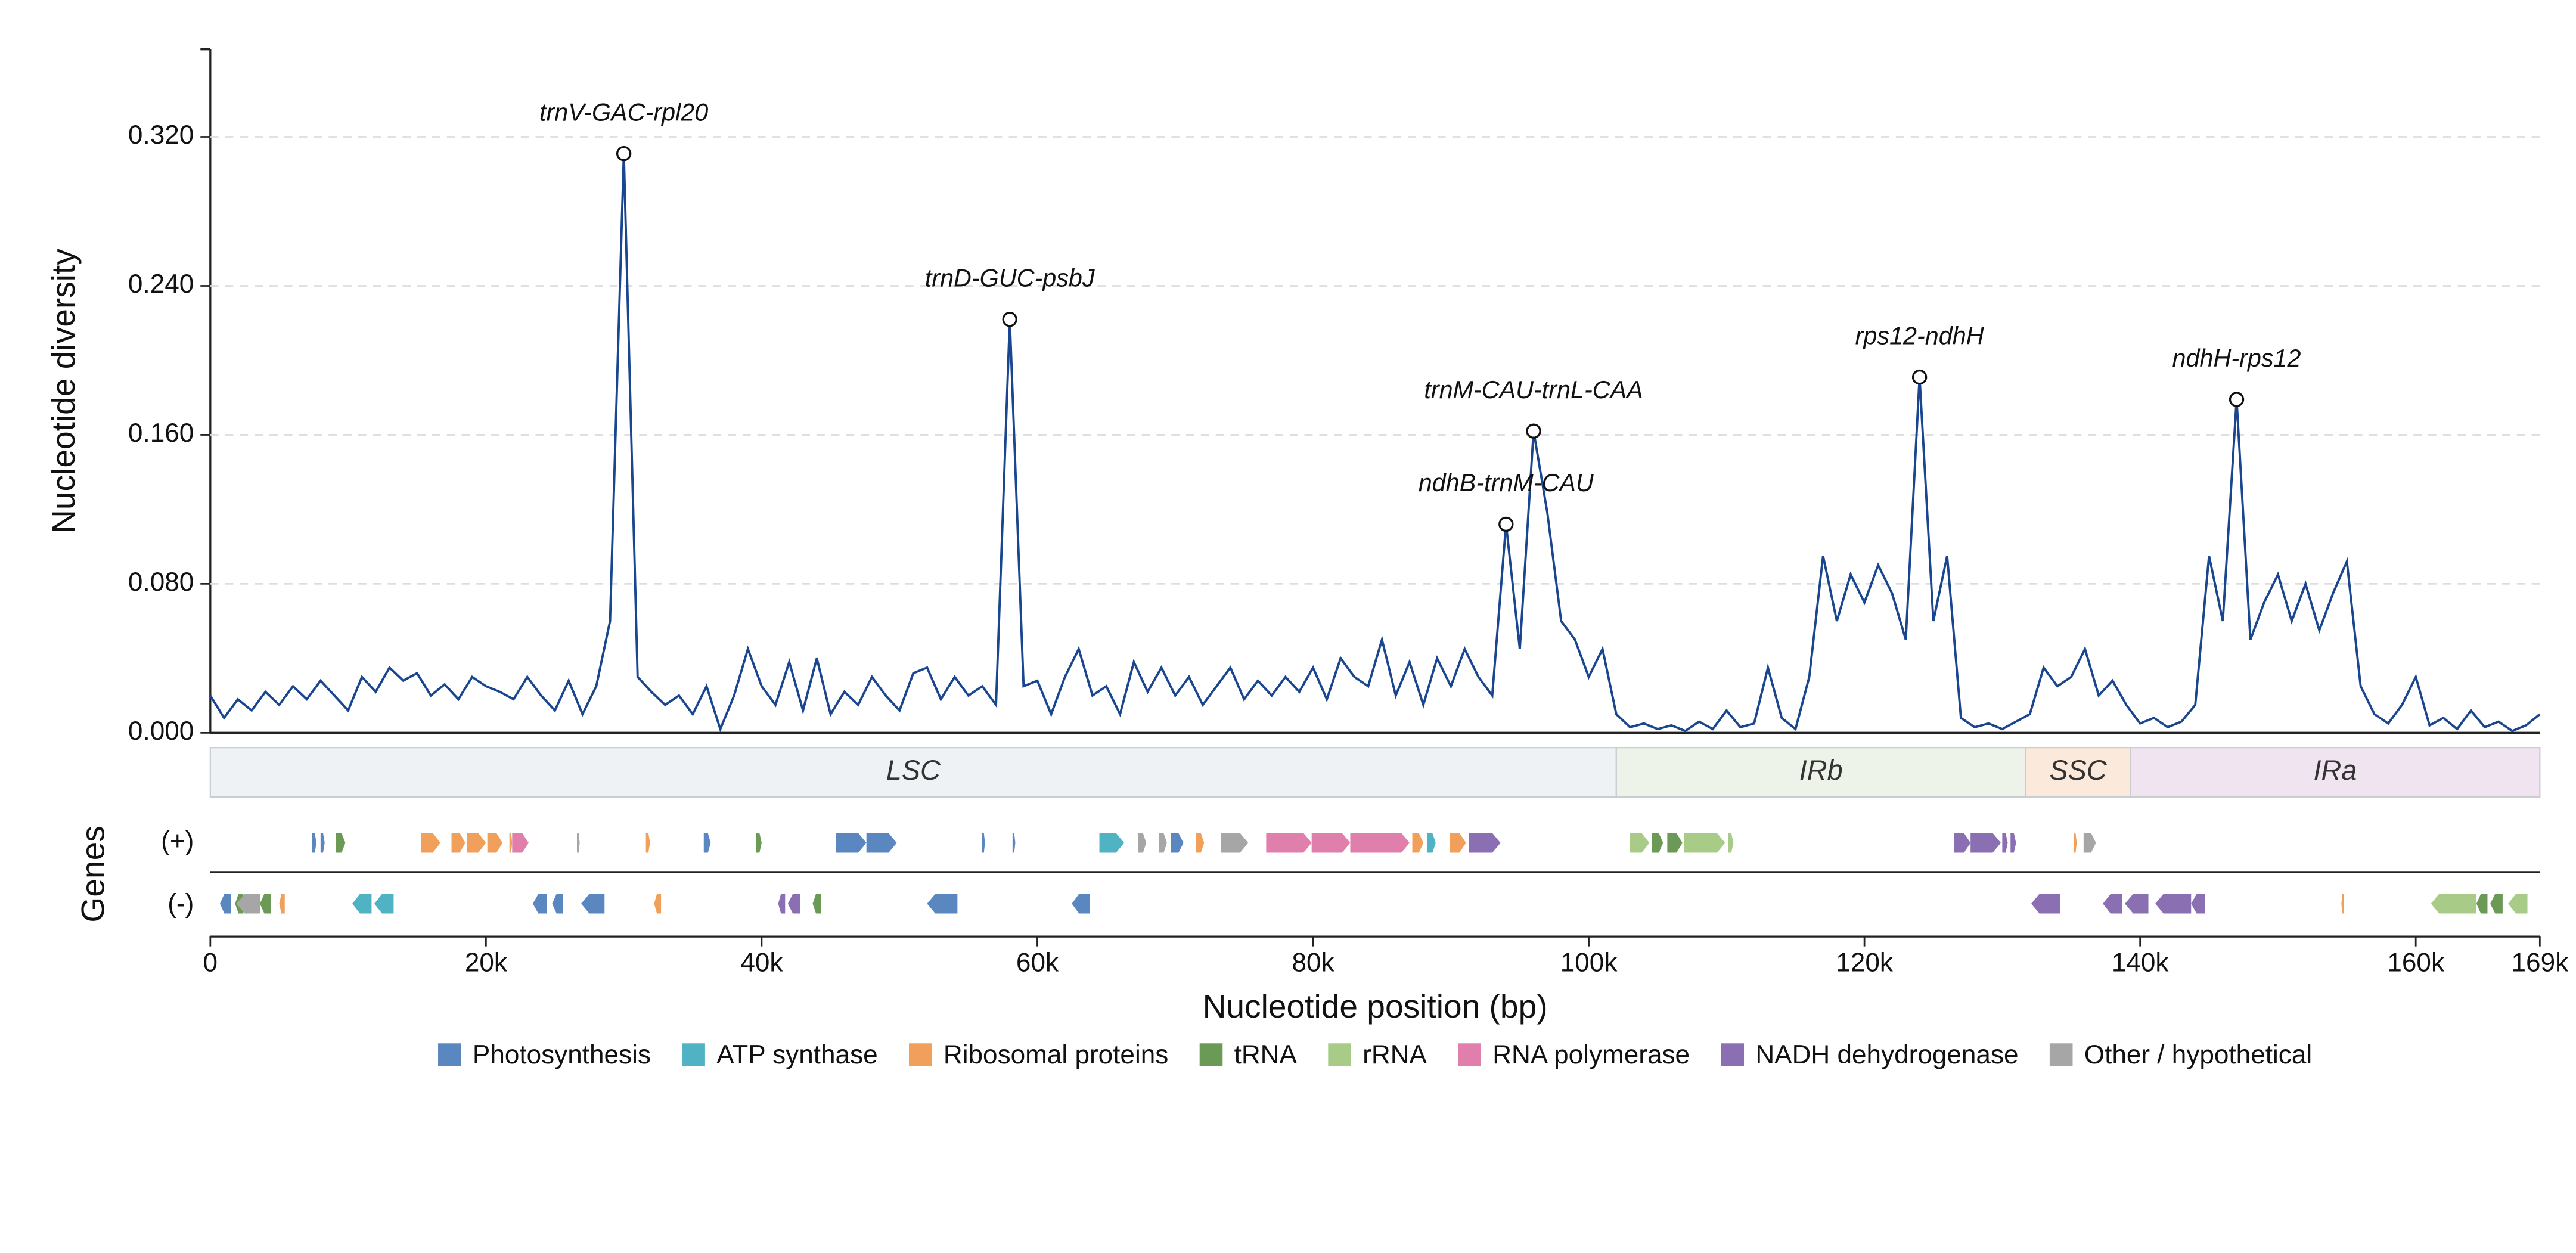 The width and height of the screenshot is (2576, 1253). What do you see at coordinates (486, 963) in the screenshot?
I see `x-tick-label: 20k` at bounding box center [486, 963].